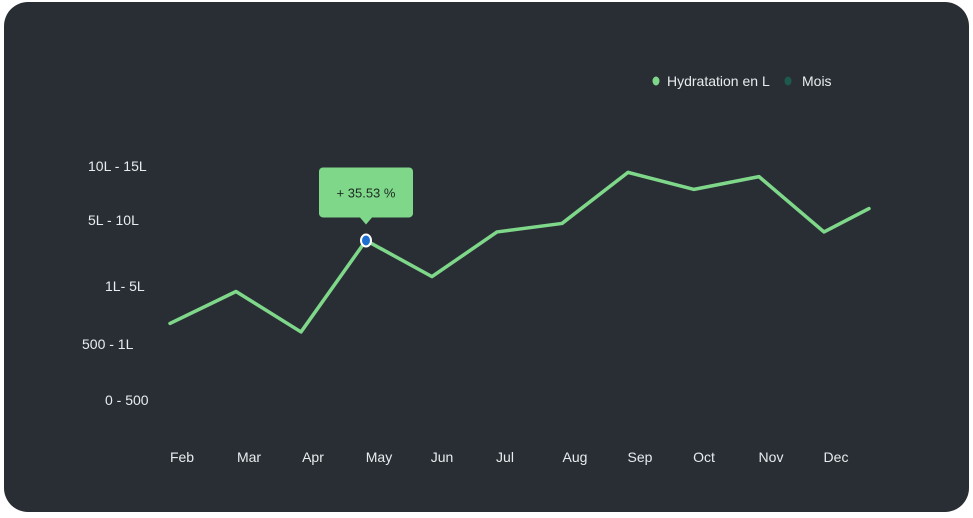  Describe the element at coordinates (442, 457) in the screenshot. I see `x-tick-label: Jun` at that location.